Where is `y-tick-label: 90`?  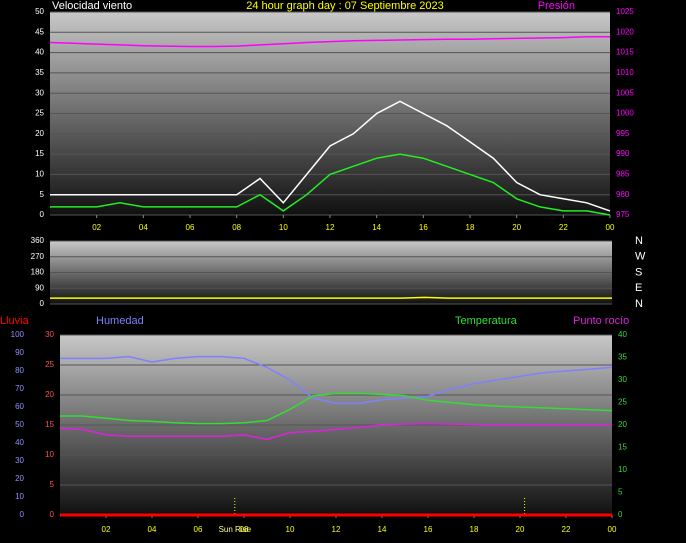
y-tick-label: 90 is located at coordinates (39, 287).